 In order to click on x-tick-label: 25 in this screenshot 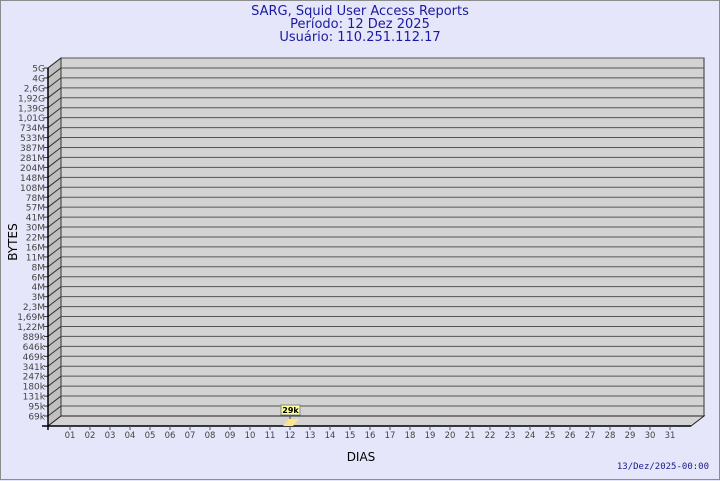, I will do `click(550, 436)`.